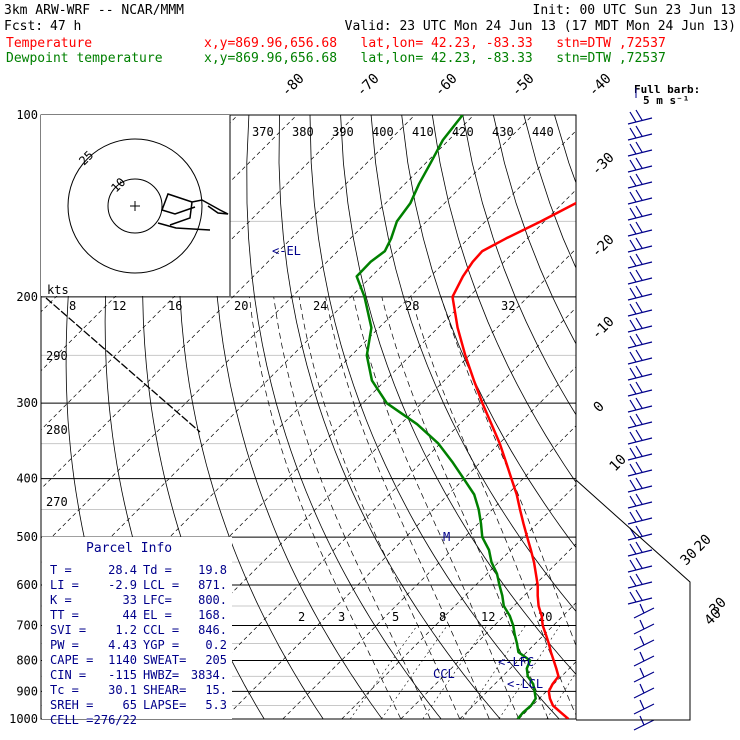 The image size is (740, 740). Describe the element at coordinates (241, 306) in the screenshot. I see `speed-label: 20` at that location.